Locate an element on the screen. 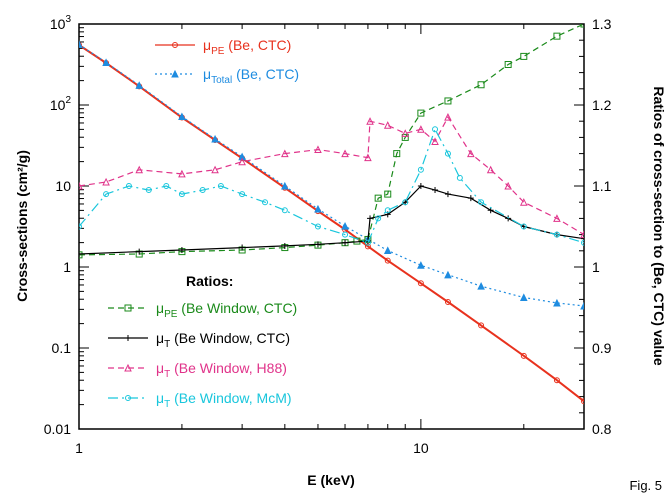 This screenshot has height=498, width=671. y-left-tick-label: 10 is located at coordinates (63, 186).